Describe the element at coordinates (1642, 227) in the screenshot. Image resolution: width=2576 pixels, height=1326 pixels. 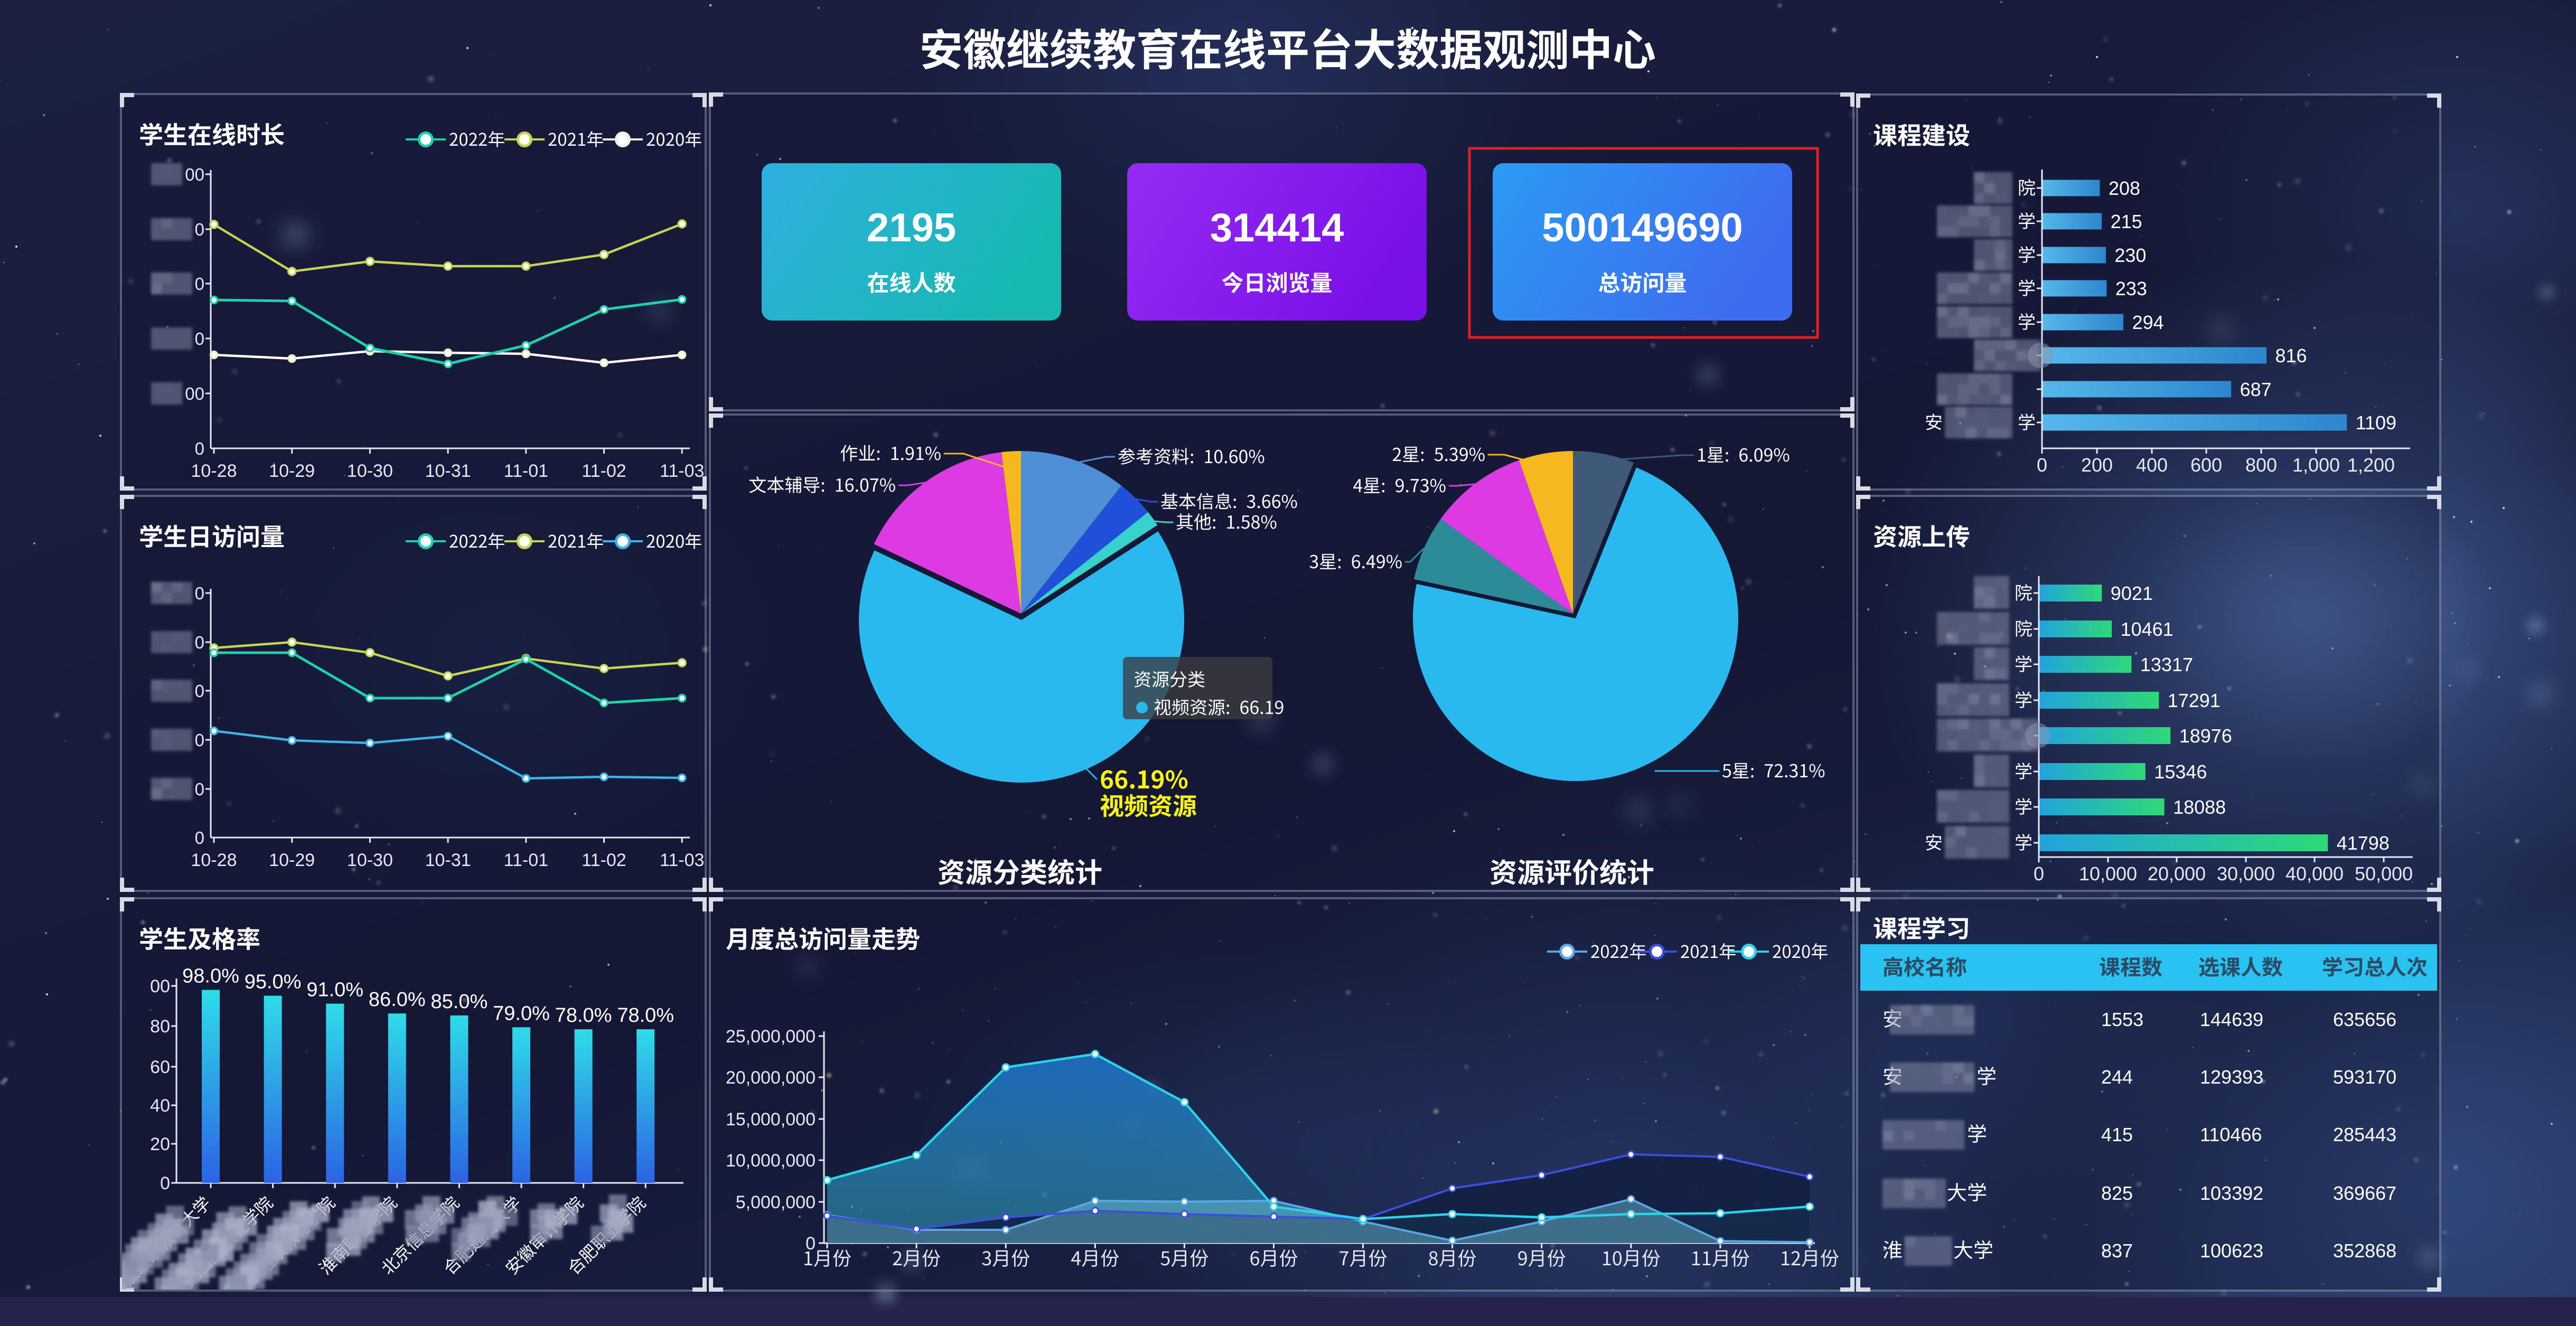
I see `svg-text: 500149690` at that location.